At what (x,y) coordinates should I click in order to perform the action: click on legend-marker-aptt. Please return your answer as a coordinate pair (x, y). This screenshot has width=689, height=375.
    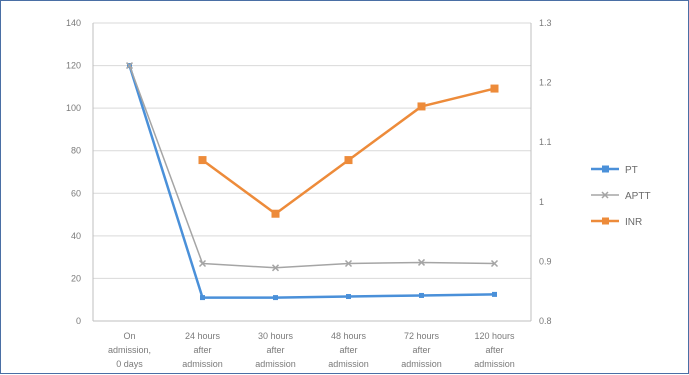
    Looking at the image, I should click on (605, 195).